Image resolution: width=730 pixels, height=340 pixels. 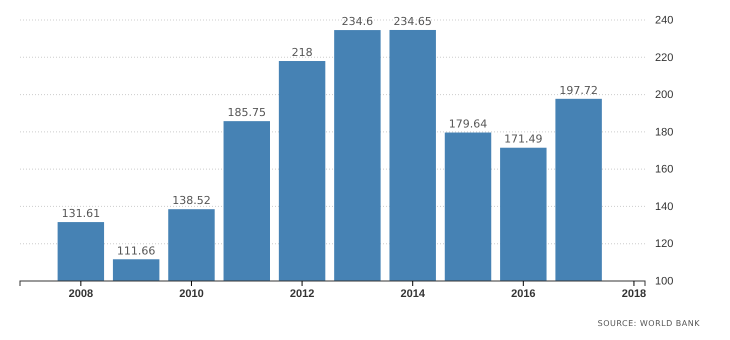 What do you see at coordinates (664, 244) in the screenshot?
I see `y-tick-label: 120` at bounding box center [664, 244].